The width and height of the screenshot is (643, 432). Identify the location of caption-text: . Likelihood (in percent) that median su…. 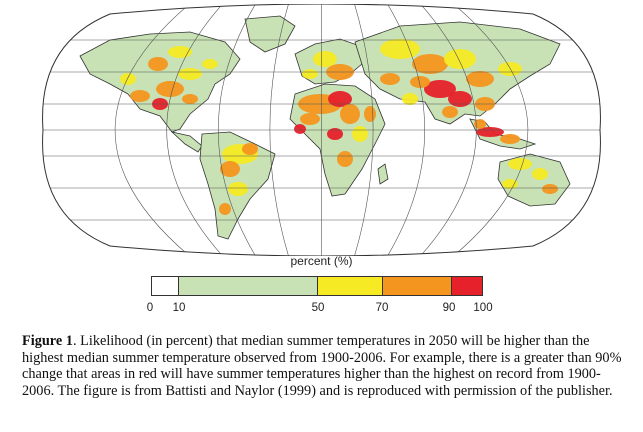
(322, 366).